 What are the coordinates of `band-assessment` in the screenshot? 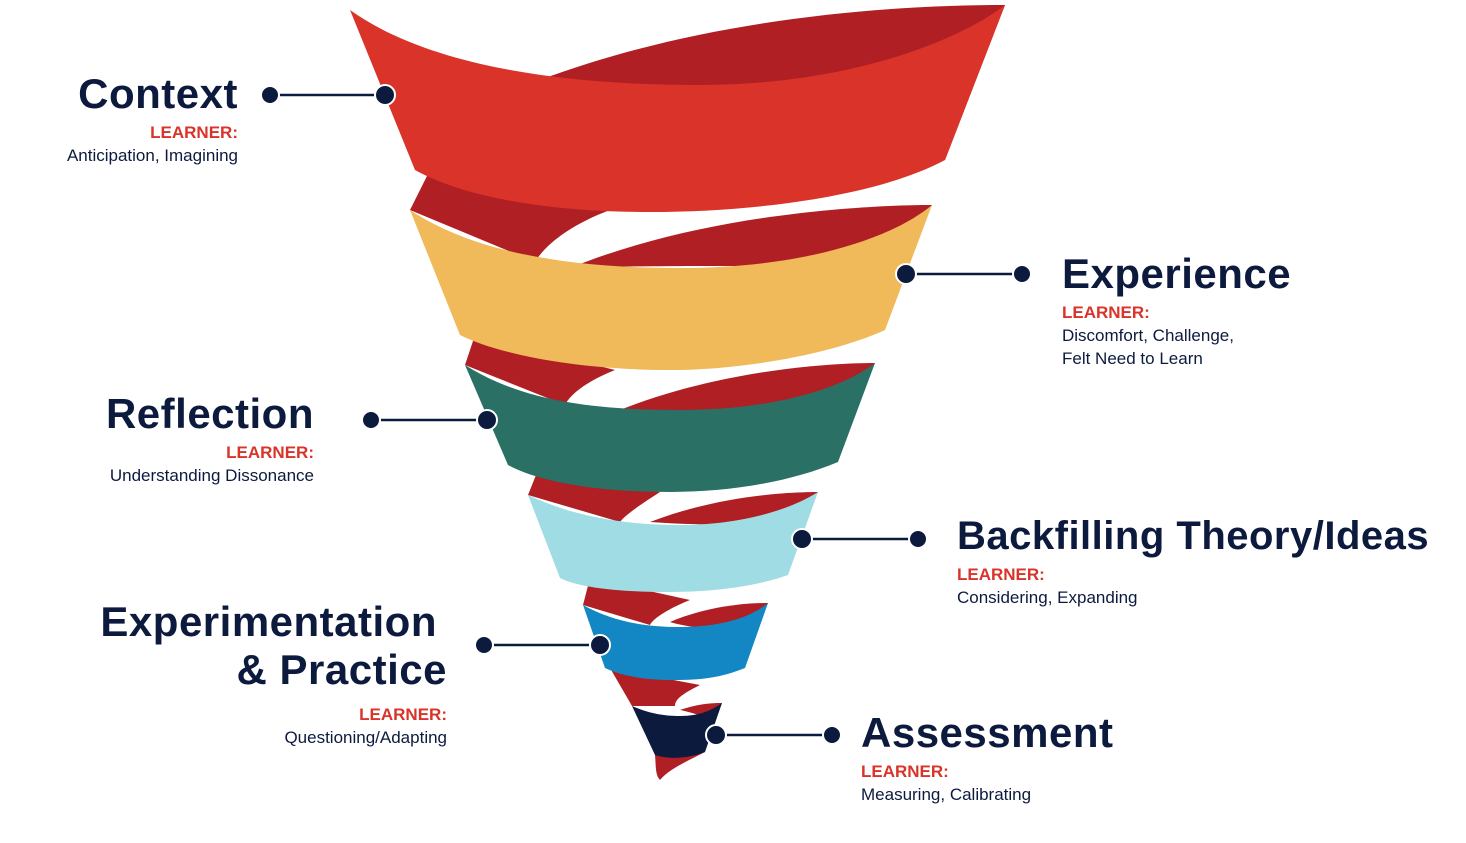 It's located at (677, 730).